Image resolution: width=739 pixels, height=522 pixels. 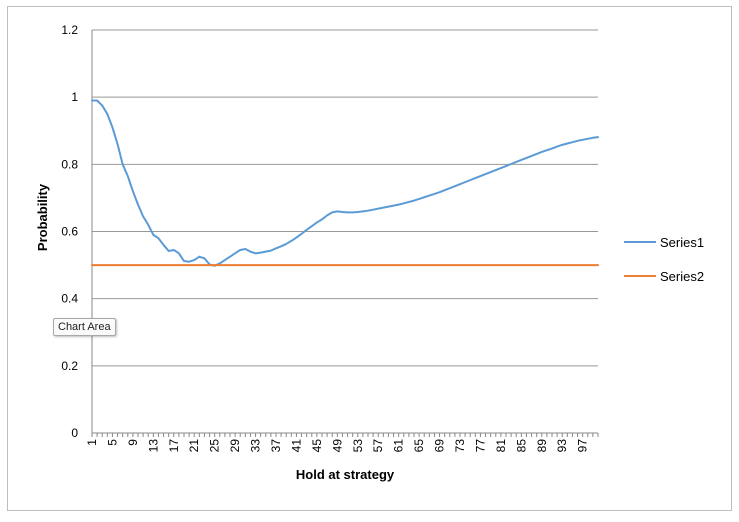 I want to click on x-tick-label: 25, so click(x=215, y=446).